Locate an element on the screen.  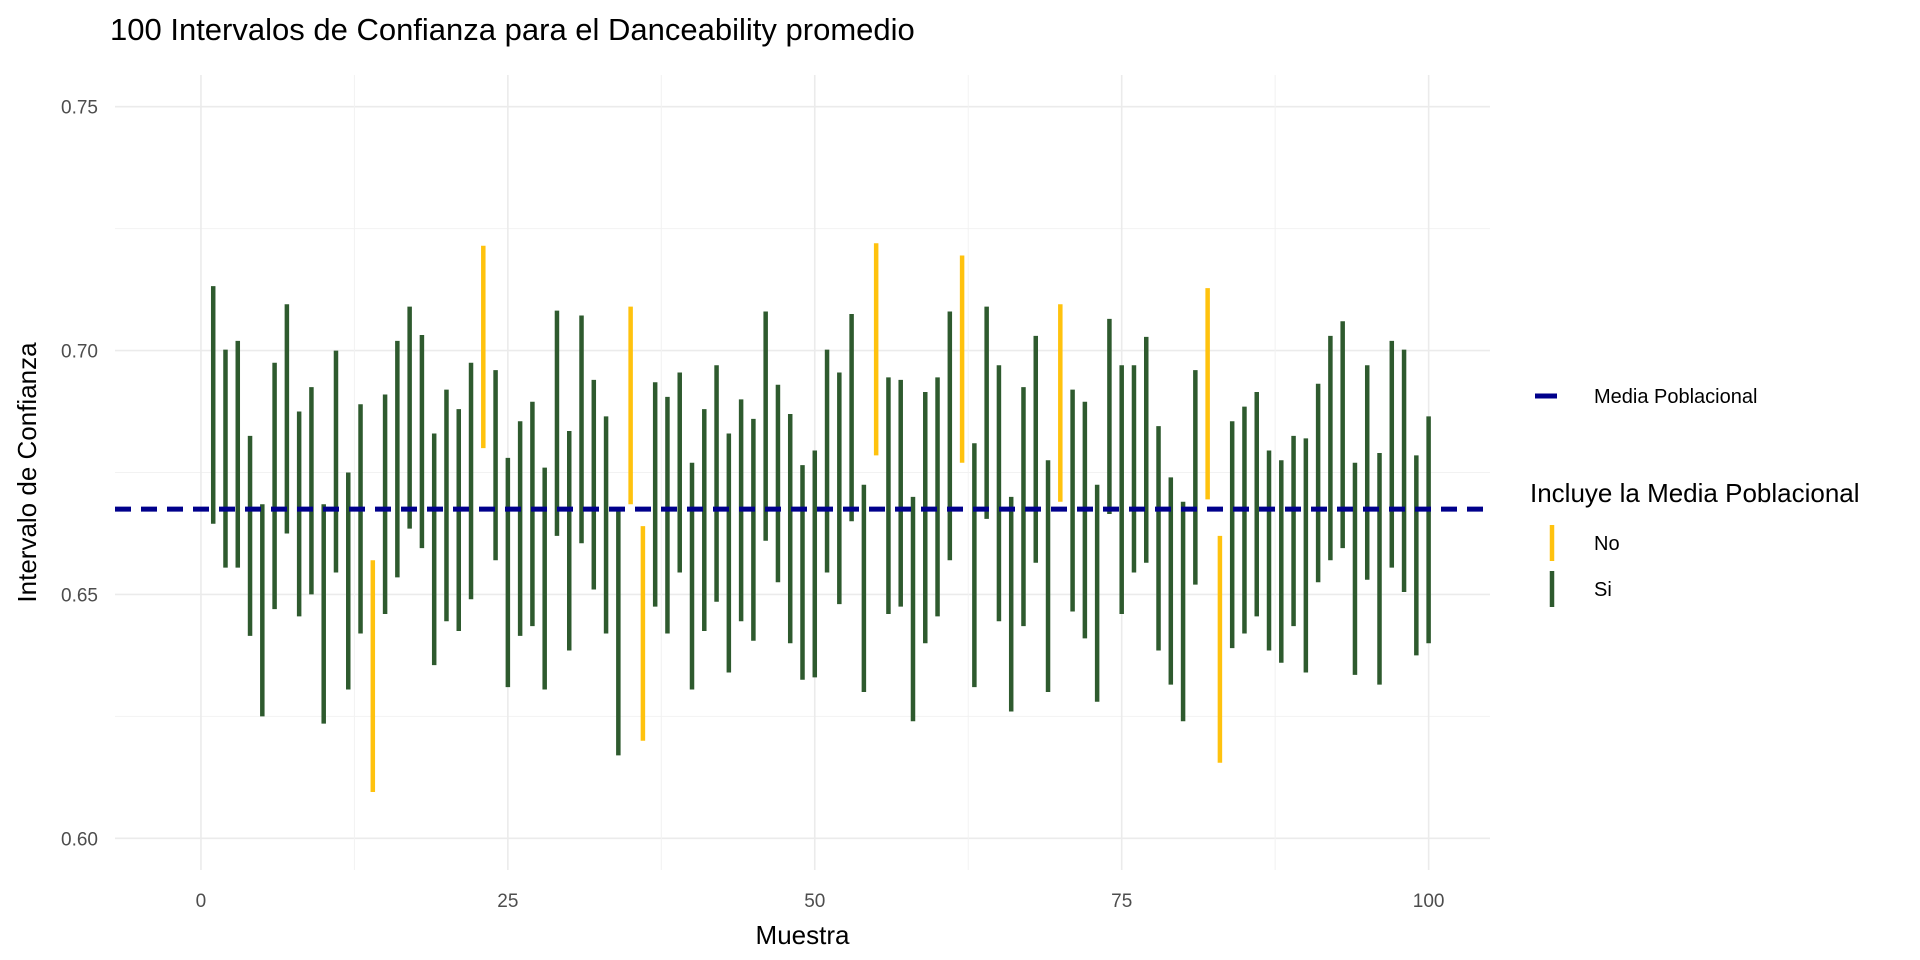
x-tick-label: 0 is located at coordinates (201, 901).